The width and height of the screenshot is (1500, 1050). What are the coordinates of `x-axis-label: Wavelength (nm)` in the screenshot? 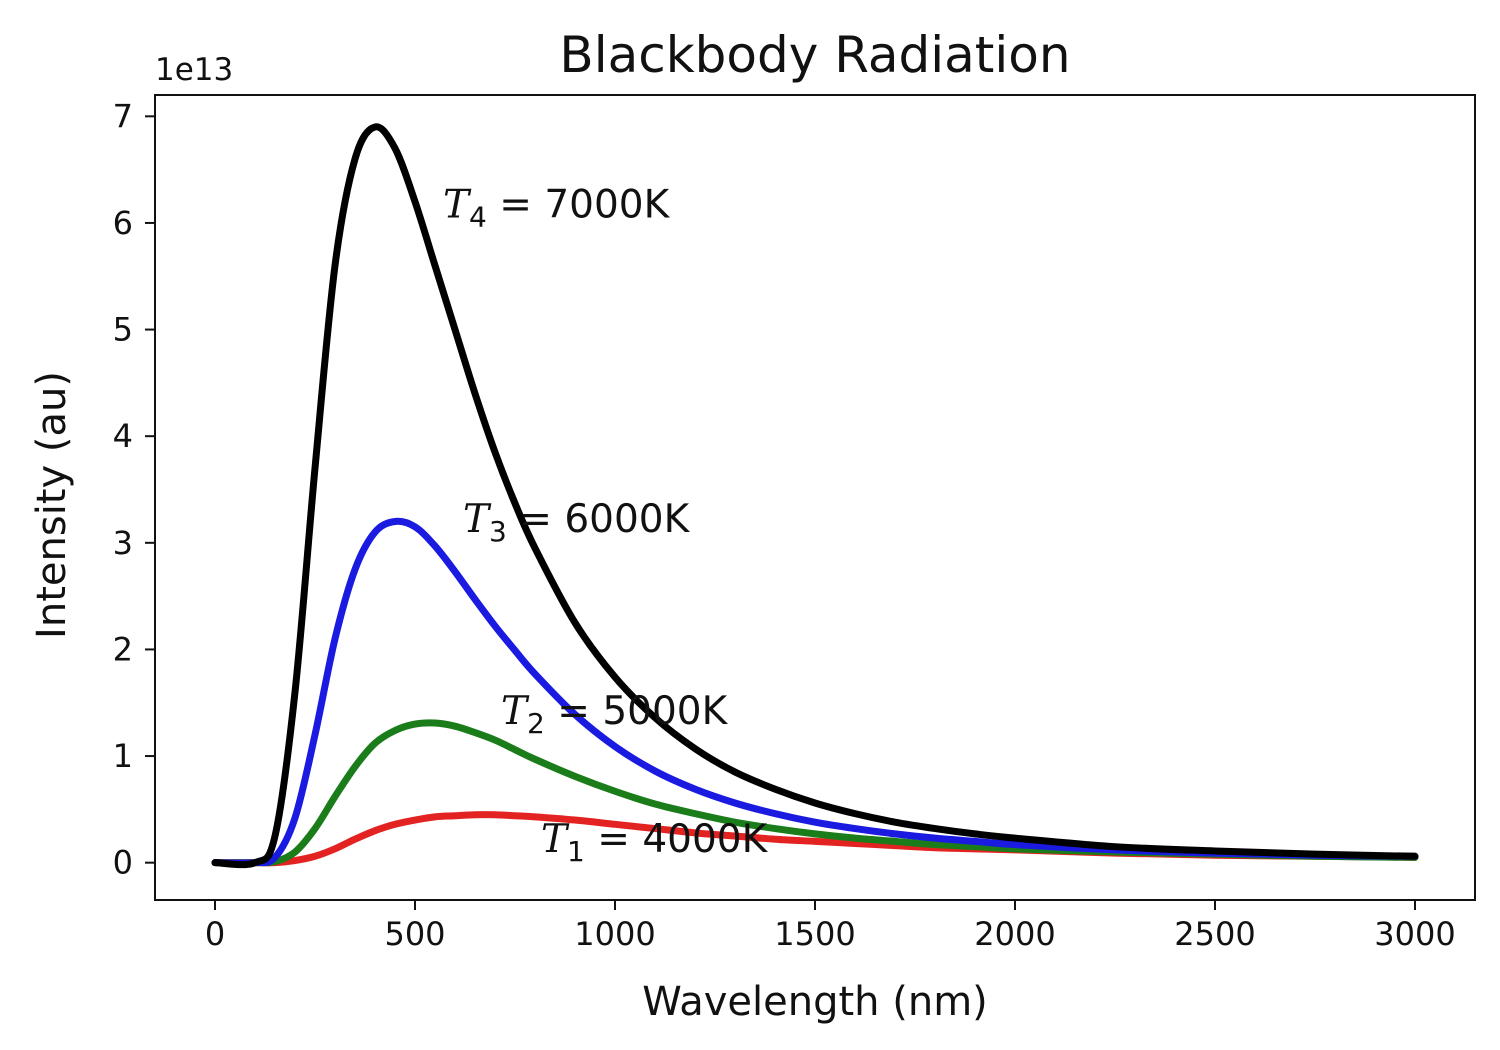 It's located at (815, 1002).